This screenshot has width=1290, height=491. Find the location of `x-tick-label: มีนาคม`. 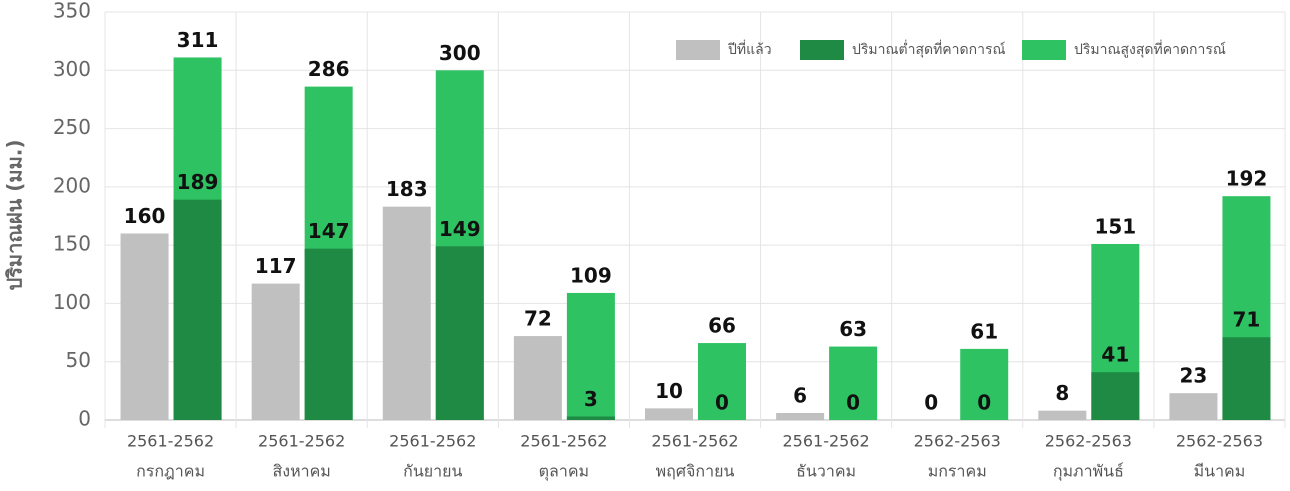

x-tick-label: มีนาคม is located at coordinates (1220, 471).